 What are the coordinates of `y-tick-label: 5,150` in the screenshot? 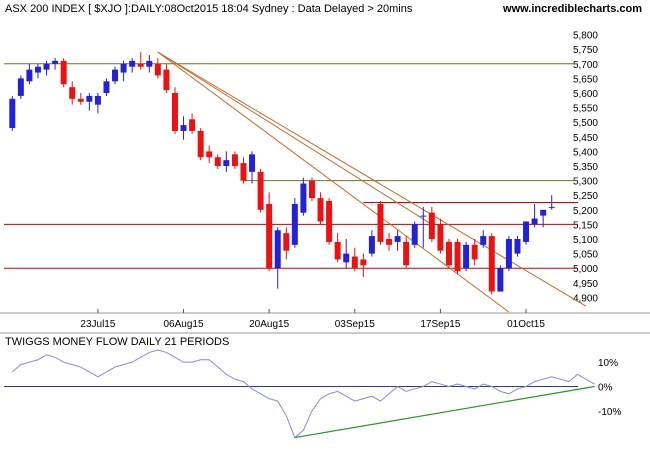 It's located at (585, 225).